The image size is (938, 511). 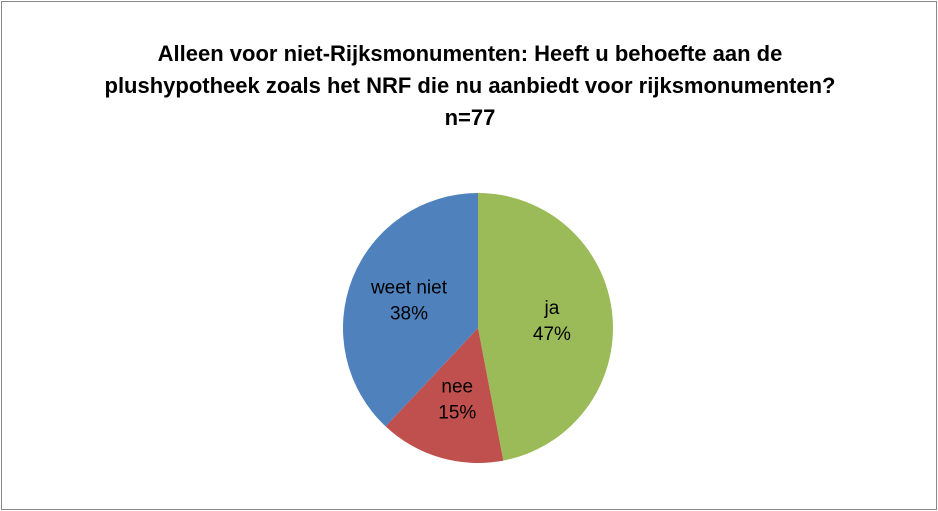 I want to click on slice-category-label: nee, so click(x=457, y=386).